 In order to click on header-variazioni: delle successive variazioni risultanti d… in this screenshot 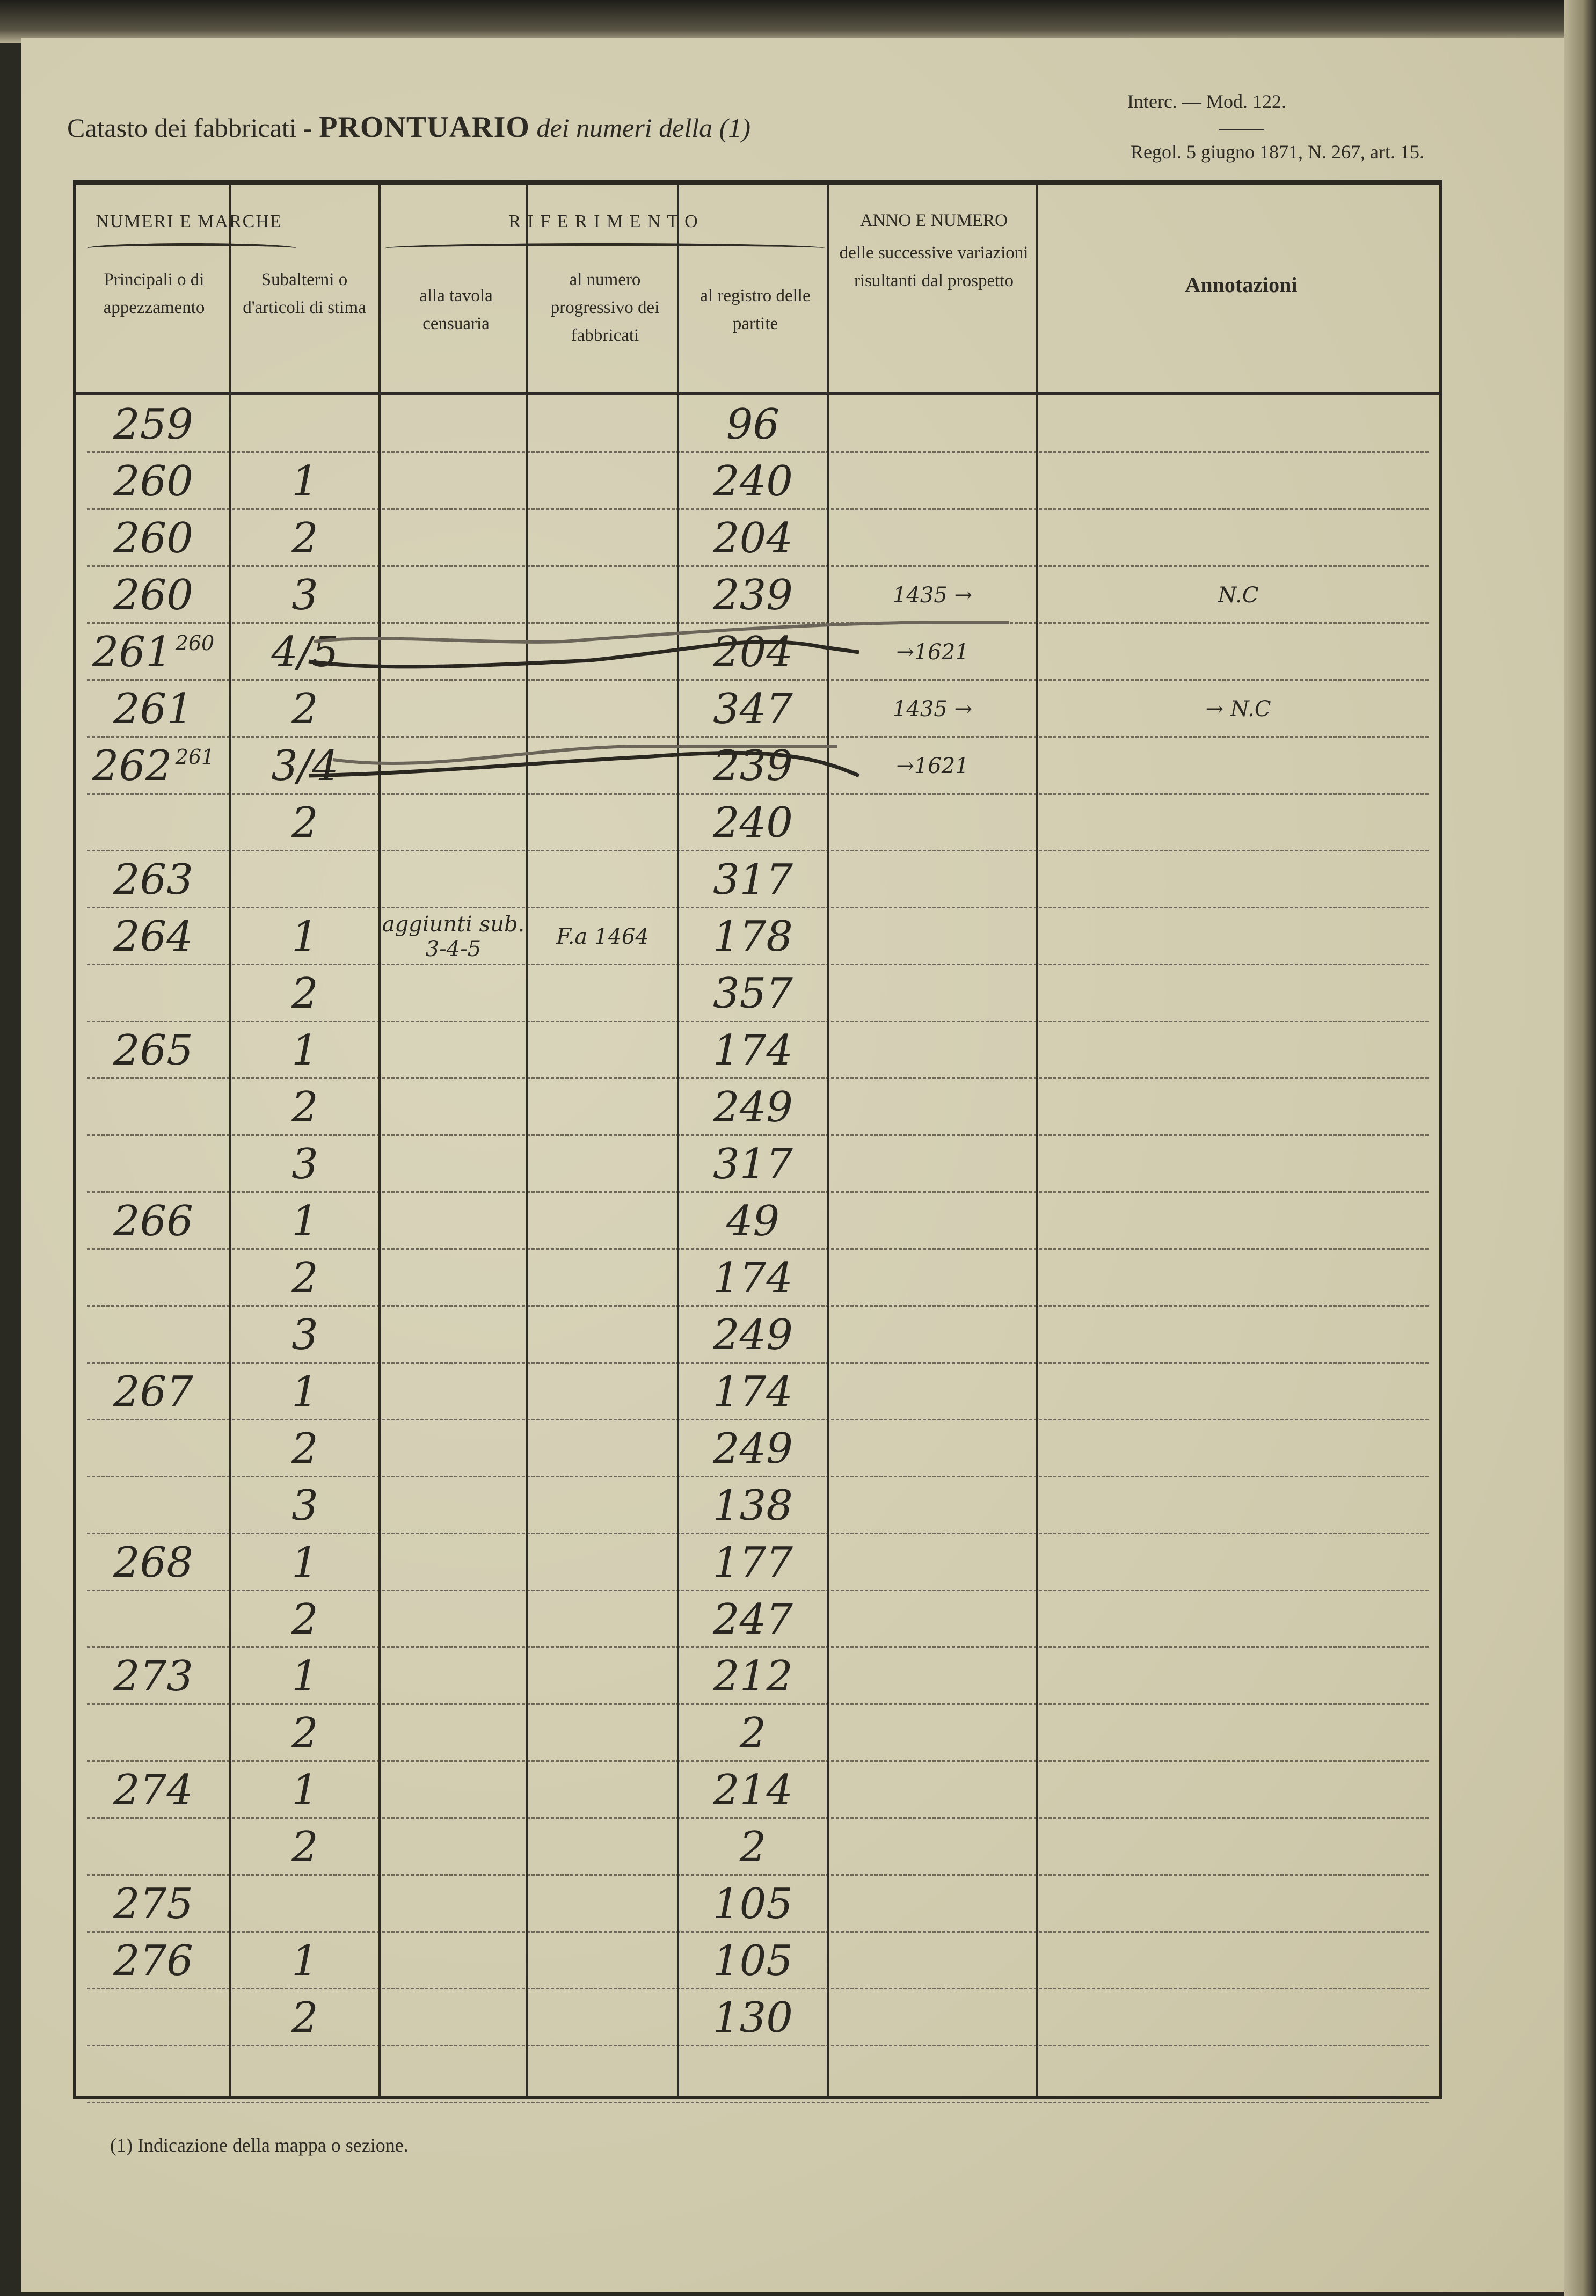, I will do `click(934, 266)`.